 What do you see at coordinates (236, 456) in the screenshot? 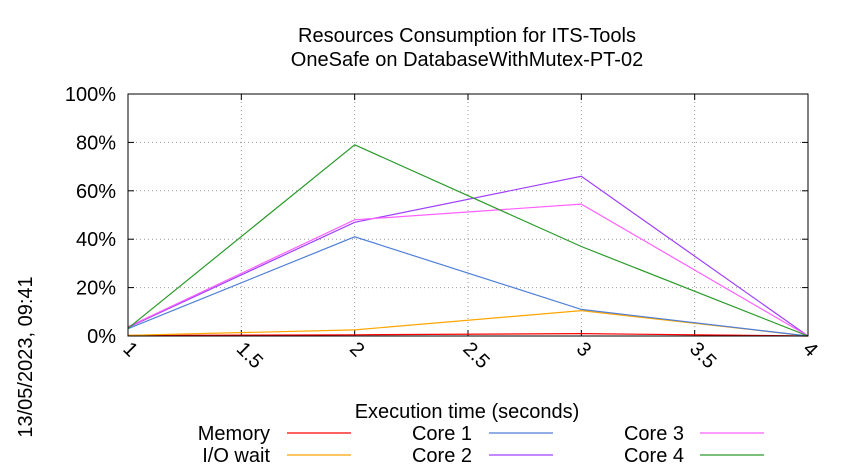
I see `legend-label-i-o-wait: I/O wait` at bounding box center [236, 456].